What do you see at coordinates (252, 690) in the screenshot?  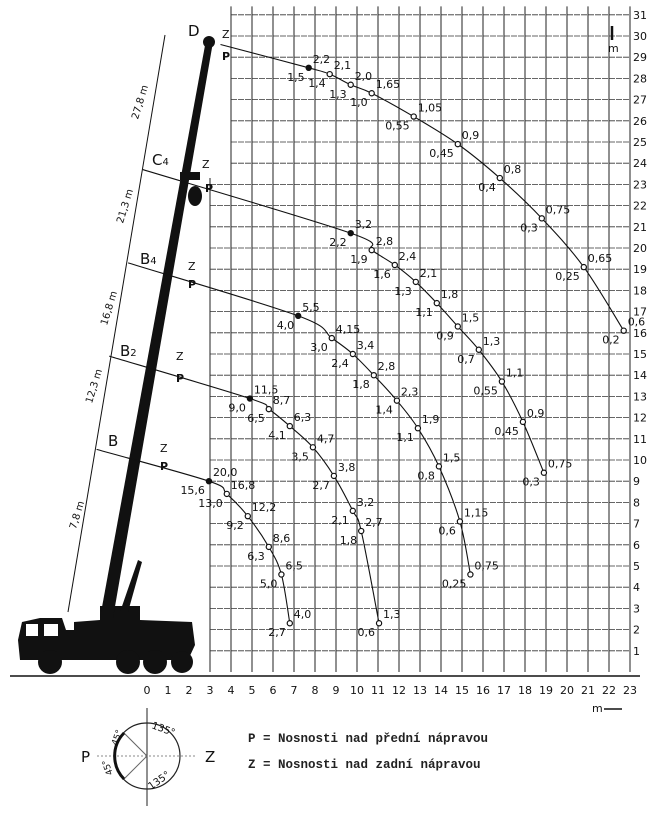 I see `x-tick-label: 5` at bounding box center [252, 690].